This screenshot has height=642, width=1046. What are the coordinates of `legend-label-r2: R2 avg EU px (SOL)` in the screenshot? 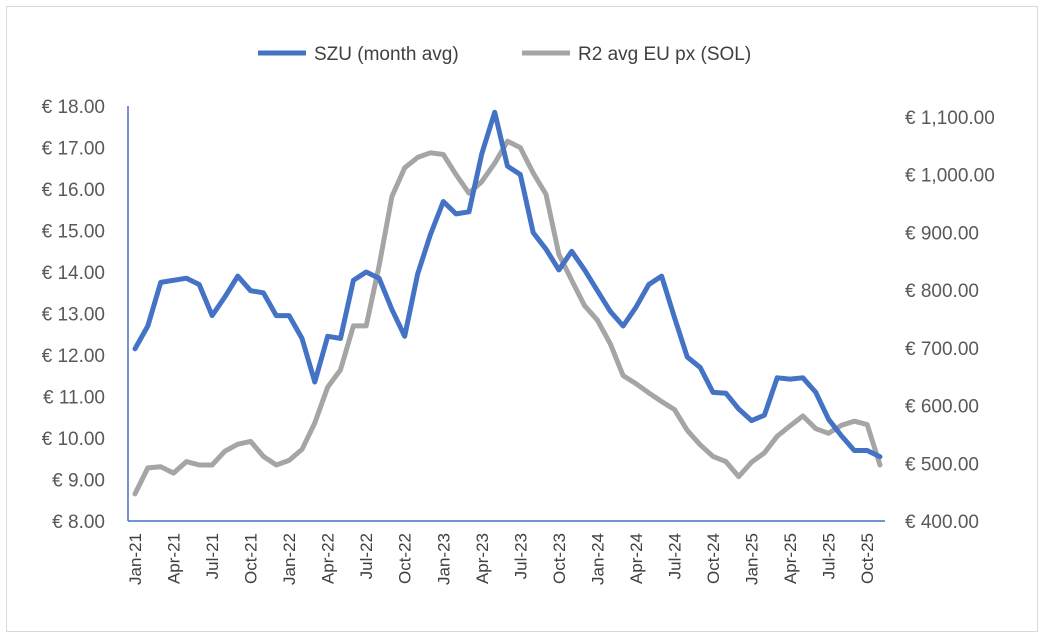 It's located at (664, 54).